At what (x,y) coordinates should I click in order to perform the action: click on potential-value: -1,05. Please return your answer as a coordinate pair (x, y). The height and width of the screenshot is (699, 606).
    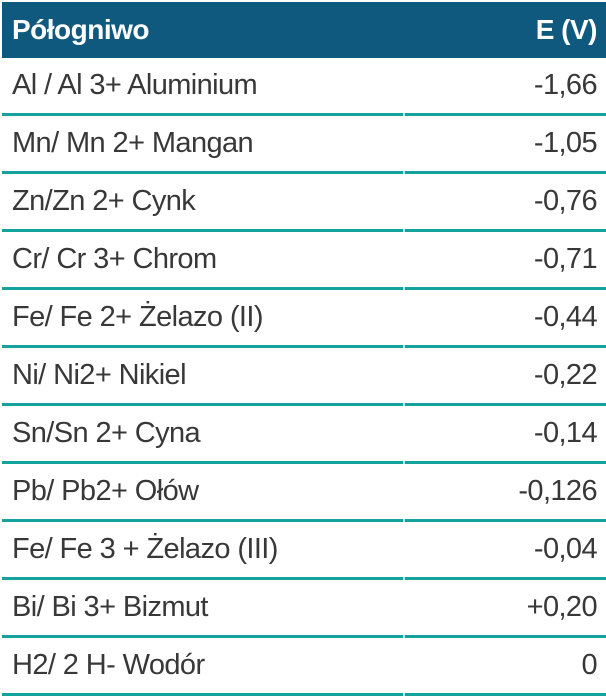
    Looking at the image, I should click on (505, 145).